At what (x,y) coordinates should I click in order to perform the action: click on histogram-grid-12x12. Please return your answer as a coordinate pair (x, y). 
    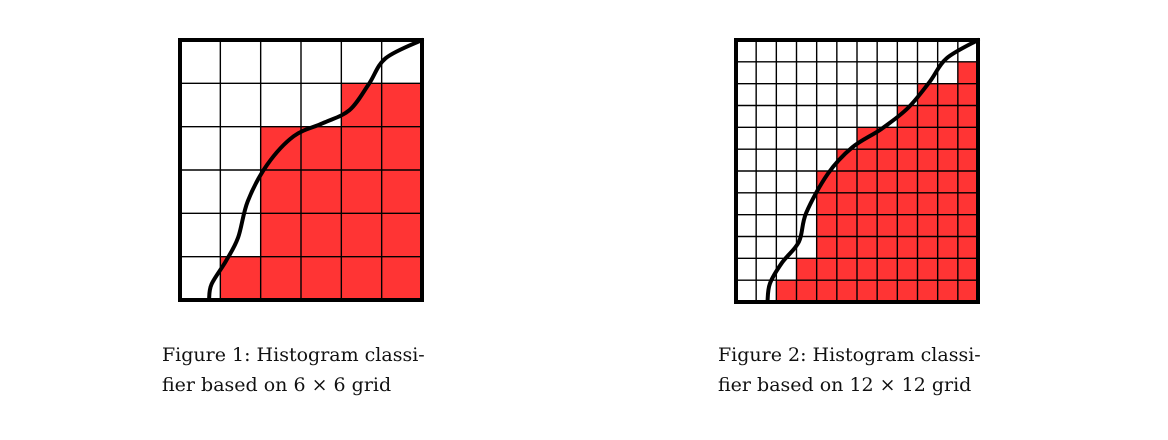
    Looking at the image, I should click on (857, 171).